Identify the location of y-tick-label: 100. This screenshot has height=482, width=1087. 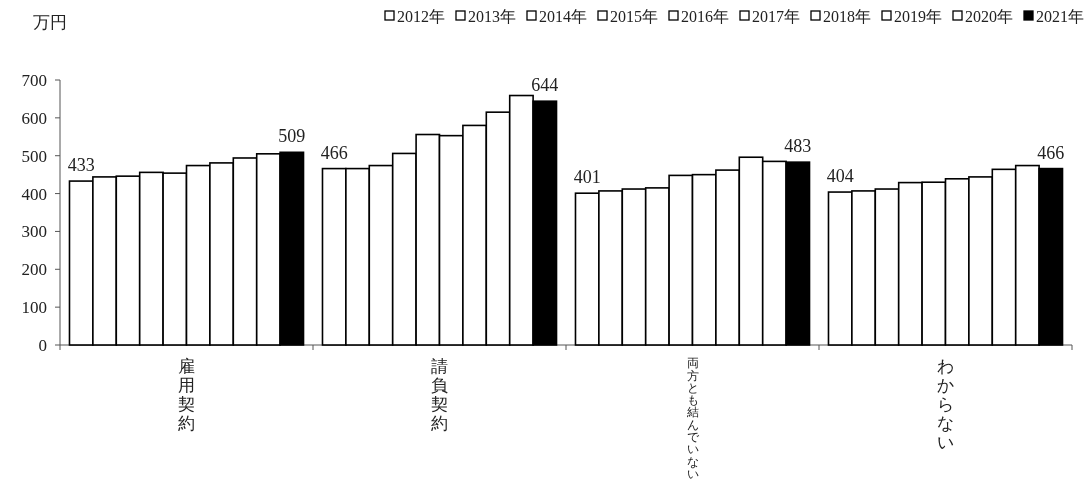
(34, 308).